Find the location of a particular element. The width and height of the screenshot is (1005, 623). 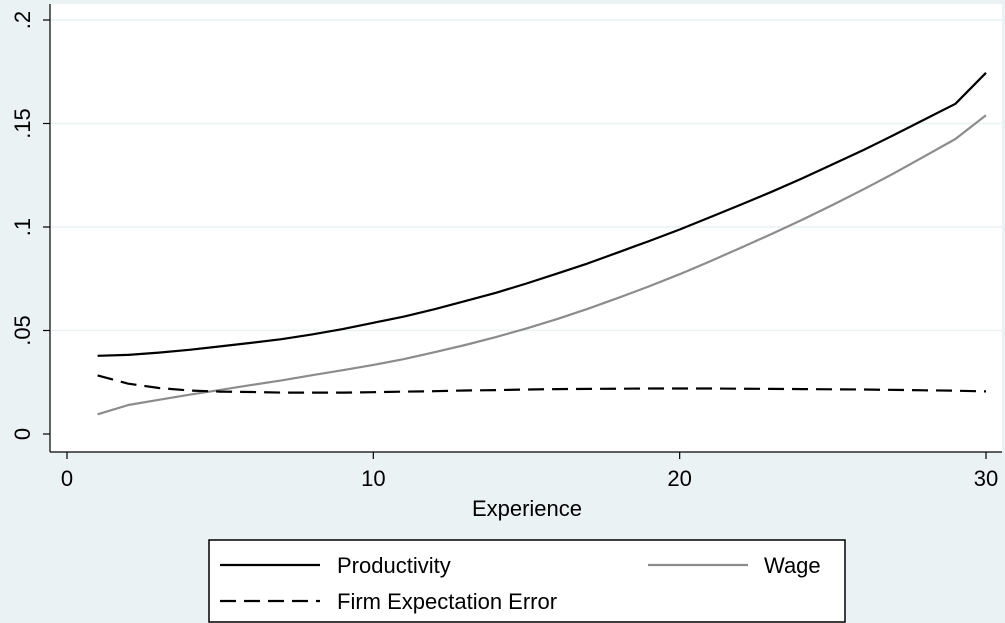

x-axis-title: Experience is located at coordinates (527, 508).